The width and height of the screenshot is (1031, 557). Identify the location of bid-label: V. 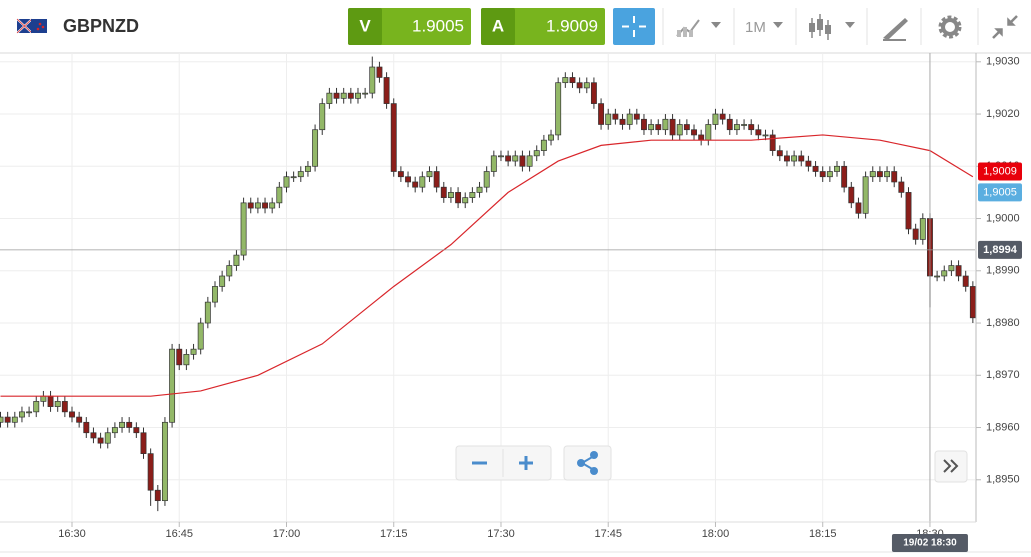
(365, 25).